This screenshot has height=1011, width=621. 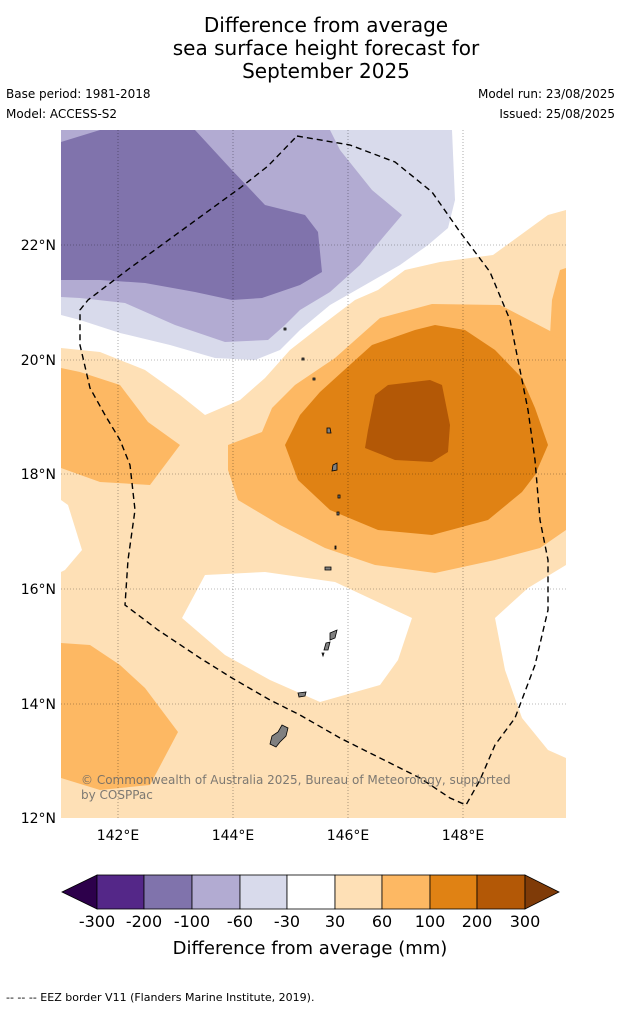 What do you see at coordinates (119, 716) in the screenshot?
I see `contour-60-southwest` at bounding box center [119, 716].